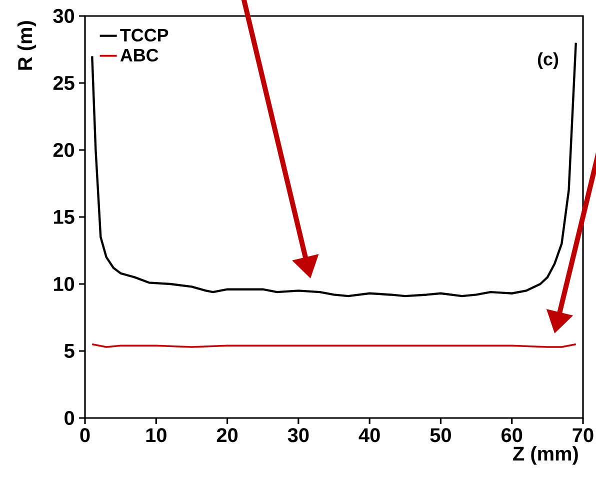 The width and height of the screenshot is (596, 484). I want to click on x-tick-label: 10, so click(156, 435).